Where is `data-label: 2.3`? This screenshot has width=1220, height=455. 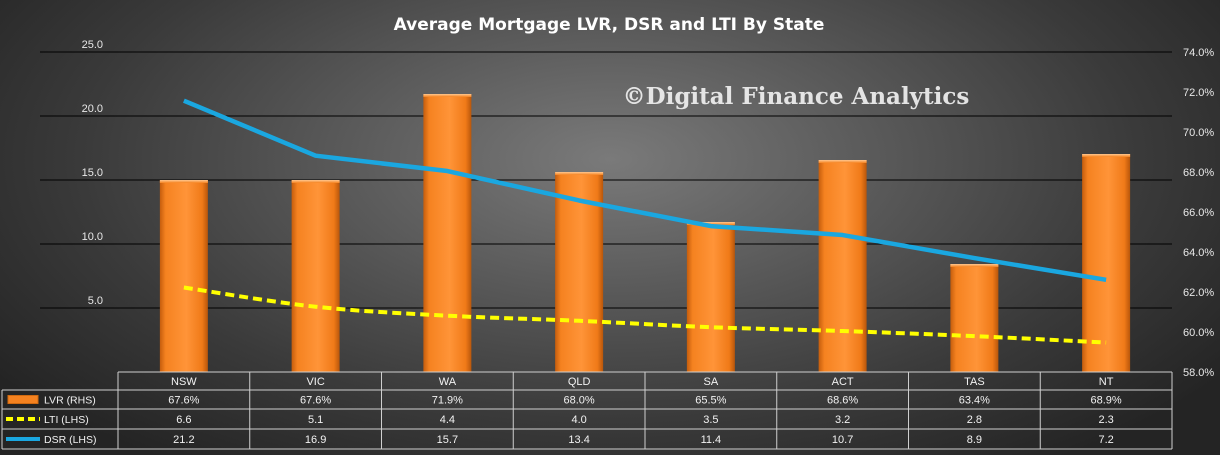
data-label: 2.3 is located at coordinates (1105, 420).